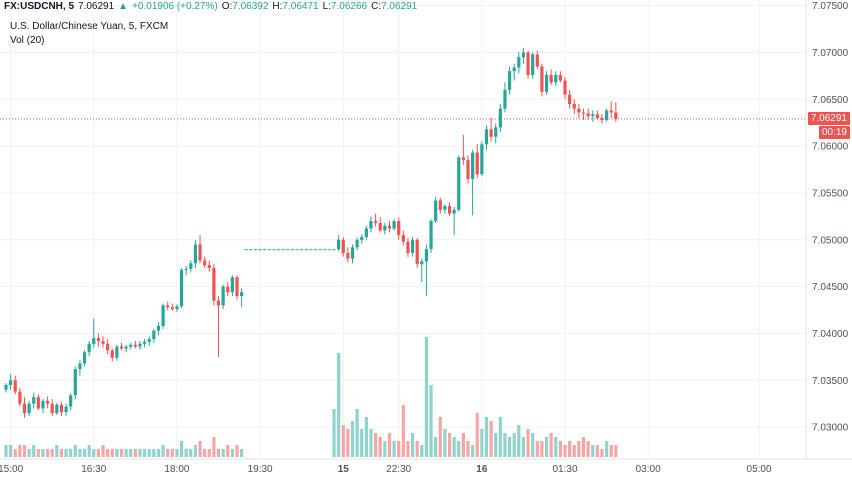 This screenshot has height=485, width=852. Describe the element at coordinates (12, 469) in the screenshot. I see `time-tick-label: 15:00` at that location.